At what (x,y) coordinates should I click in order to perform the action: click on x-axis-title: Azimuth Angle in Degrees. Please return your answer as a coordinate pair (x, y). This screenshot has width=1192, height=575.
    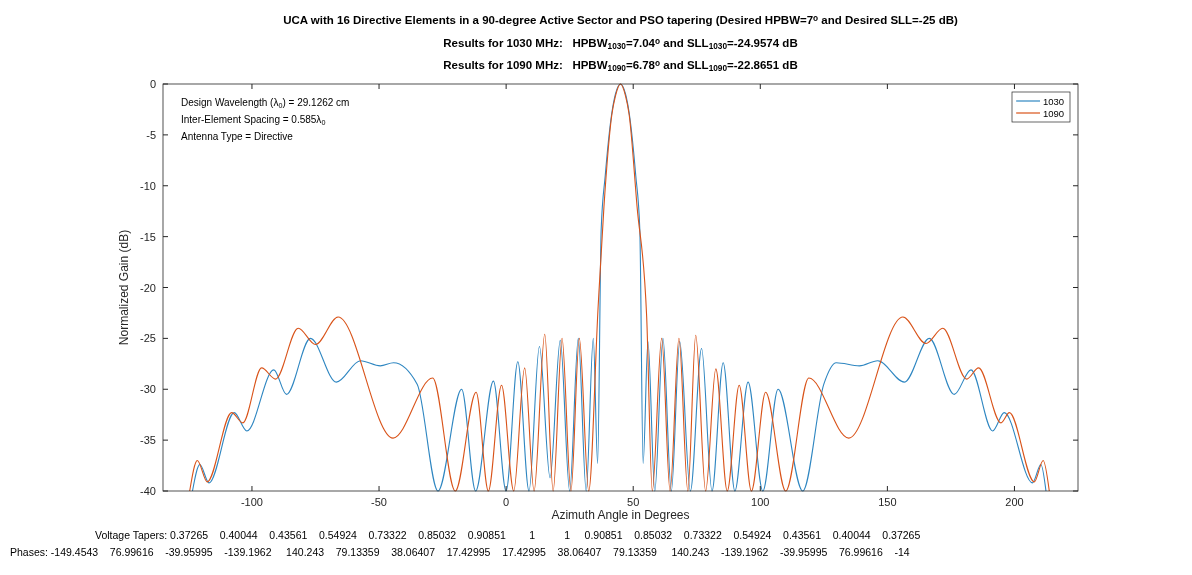
    Looking at the image, I should click on (620, 515).